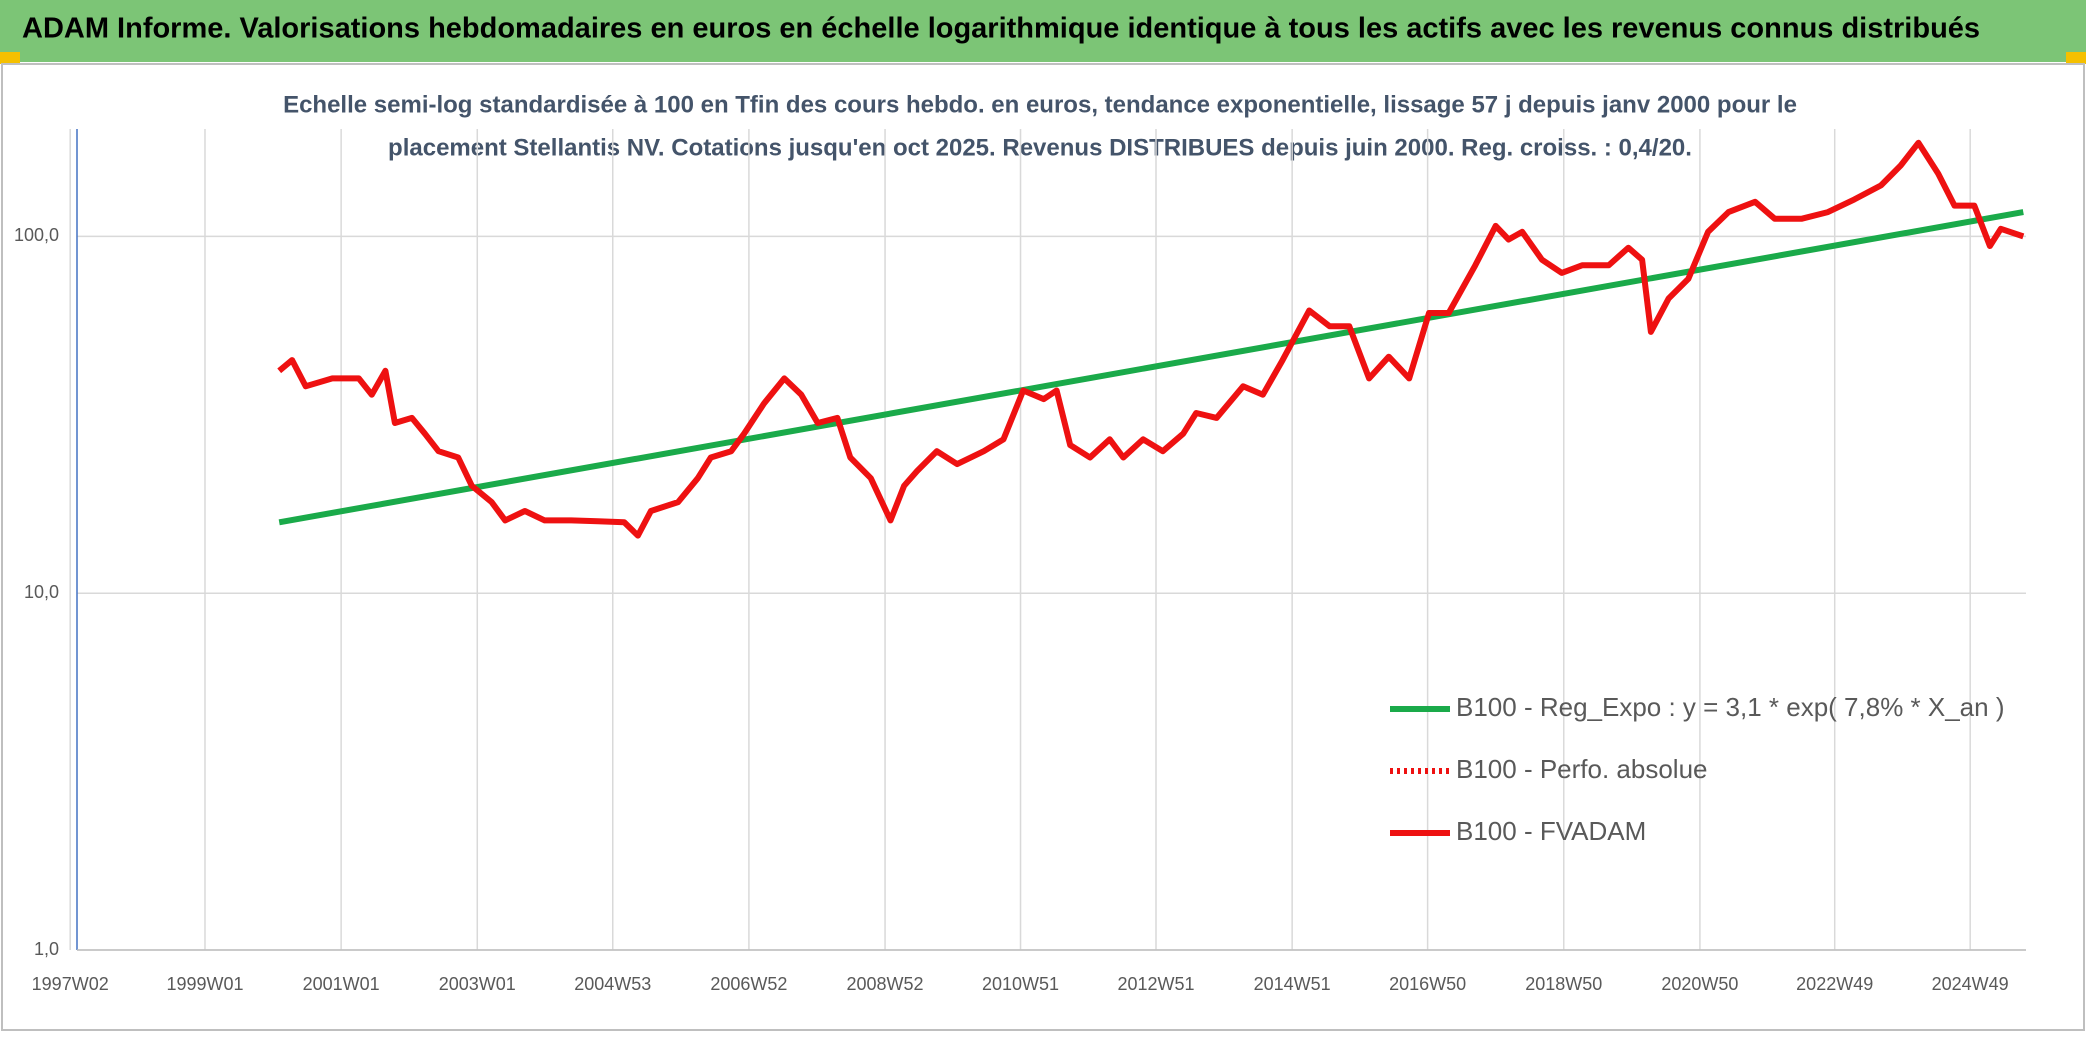 This screenshot has width=2086, height=1038. I want to click on x-tick-label: 2008W52, so click(885, 984).